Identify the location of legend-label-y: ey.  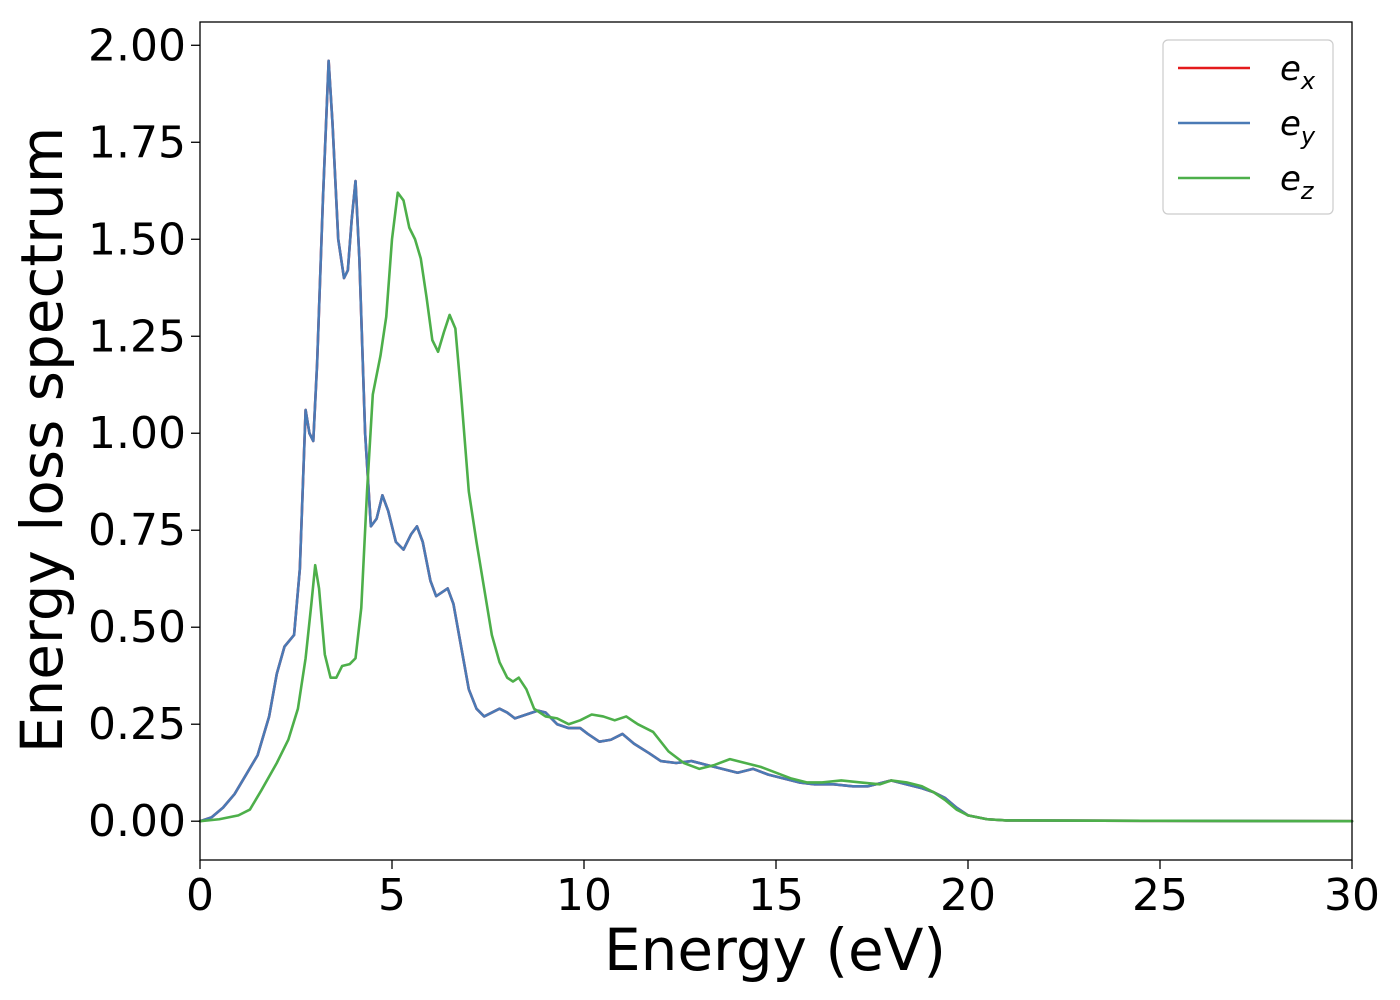
(1298, 127).